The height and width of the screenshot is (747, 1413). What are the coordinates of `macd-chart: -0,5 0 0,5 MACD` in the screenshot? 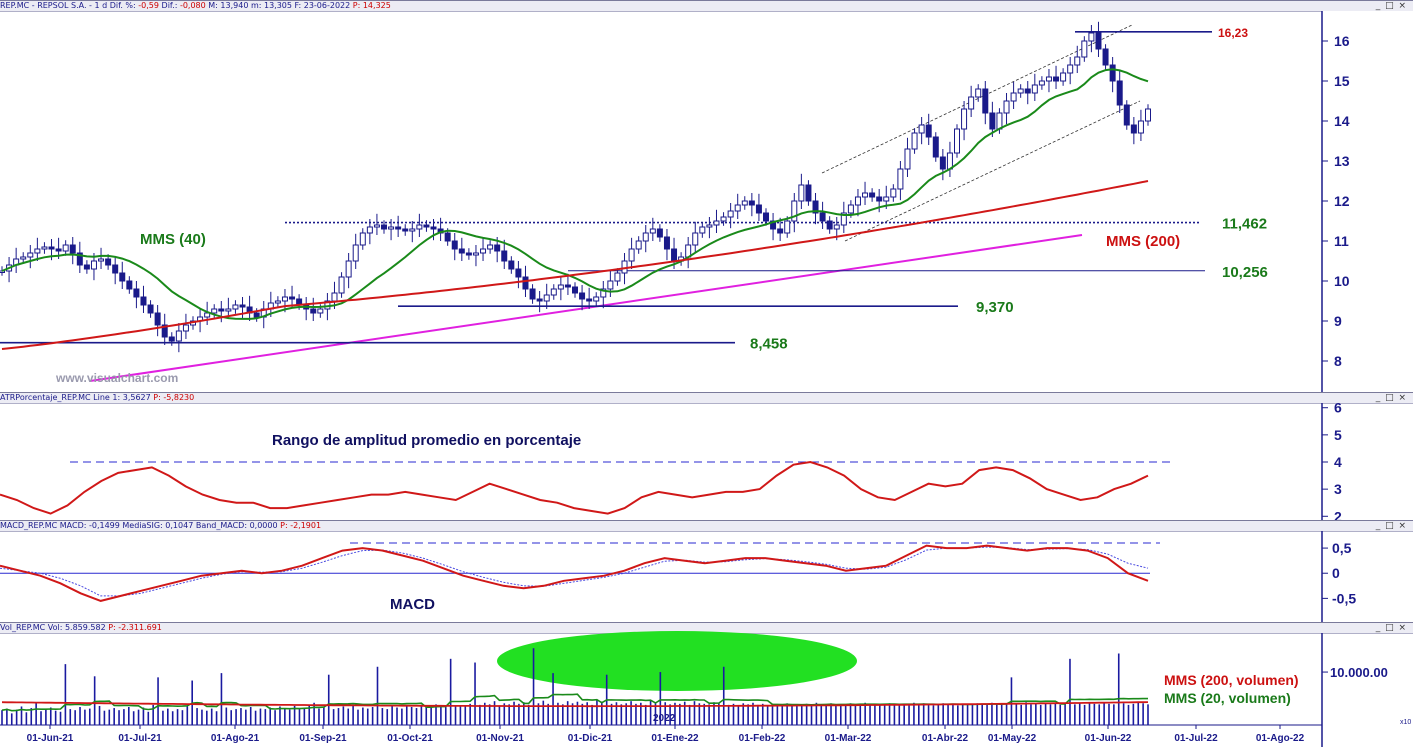 It's located at (706, 572).